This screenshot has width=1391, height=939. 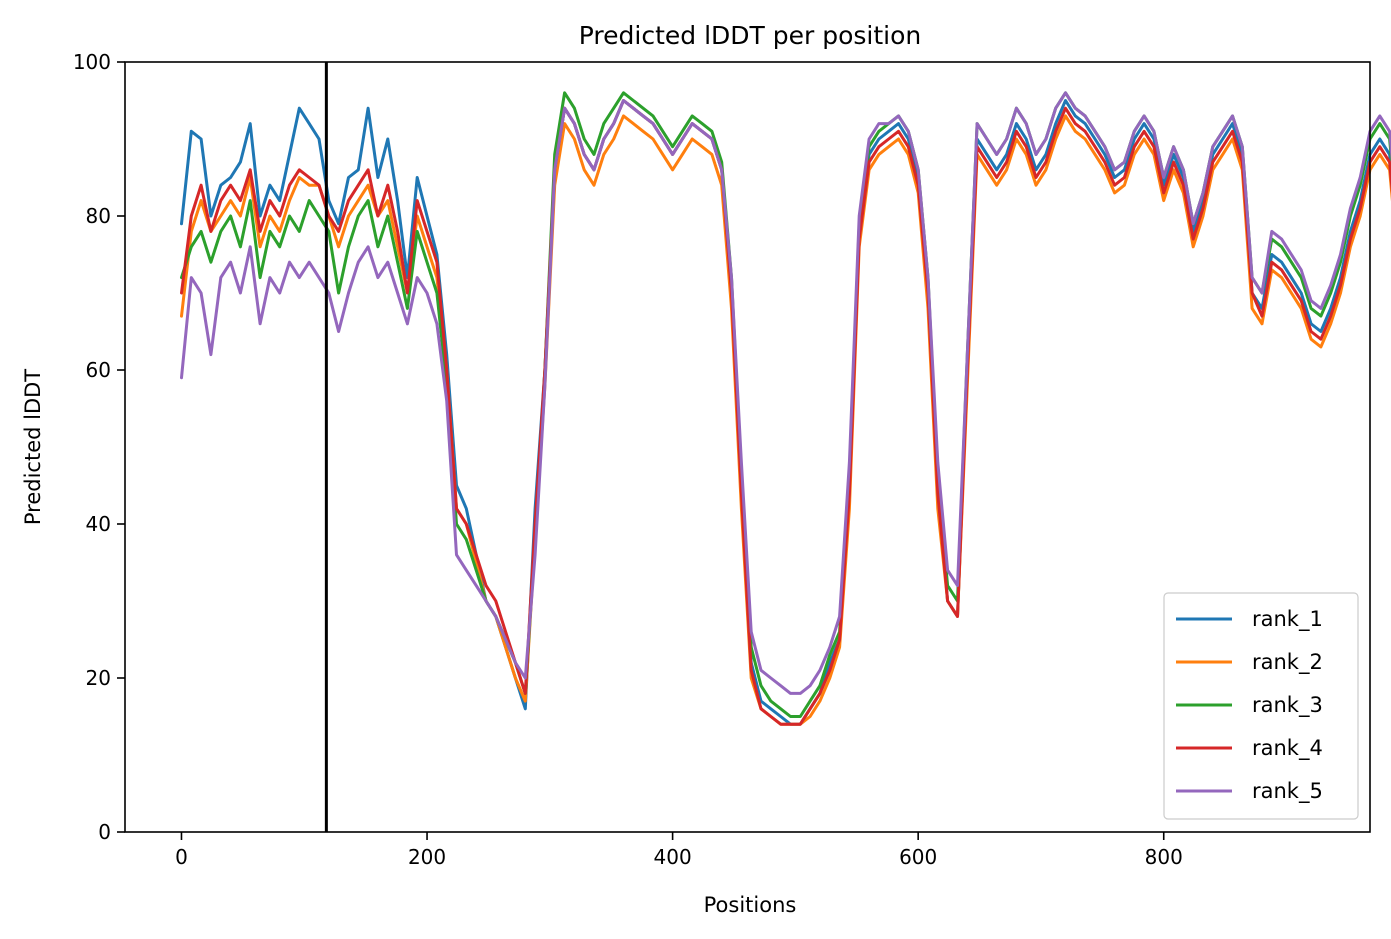 I want to click on y-axis-label: Predicted lDDT, so click(x=33, y=447).